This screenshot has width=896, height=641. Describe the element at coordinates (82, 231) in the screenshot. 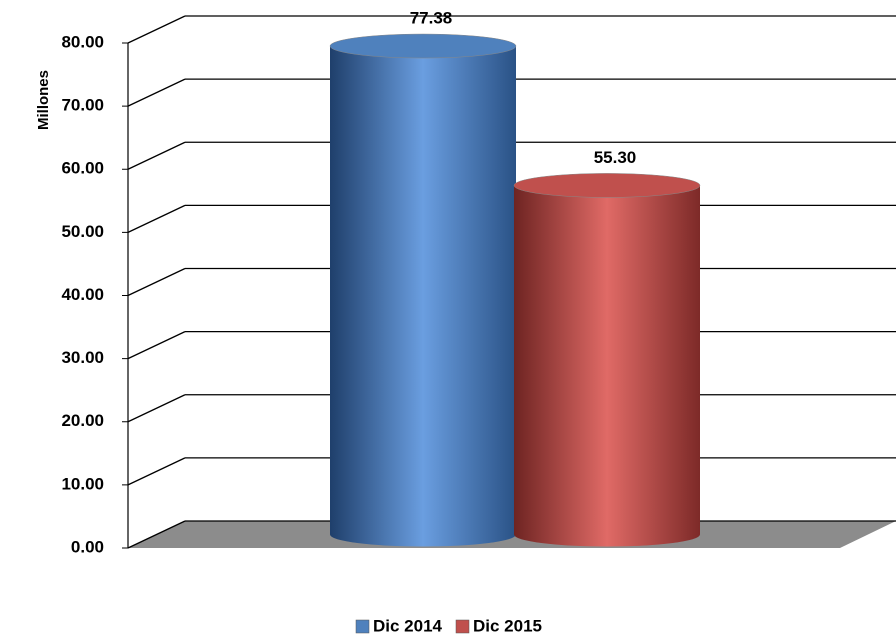

I see `y-tick-label: 50.00` at that location.